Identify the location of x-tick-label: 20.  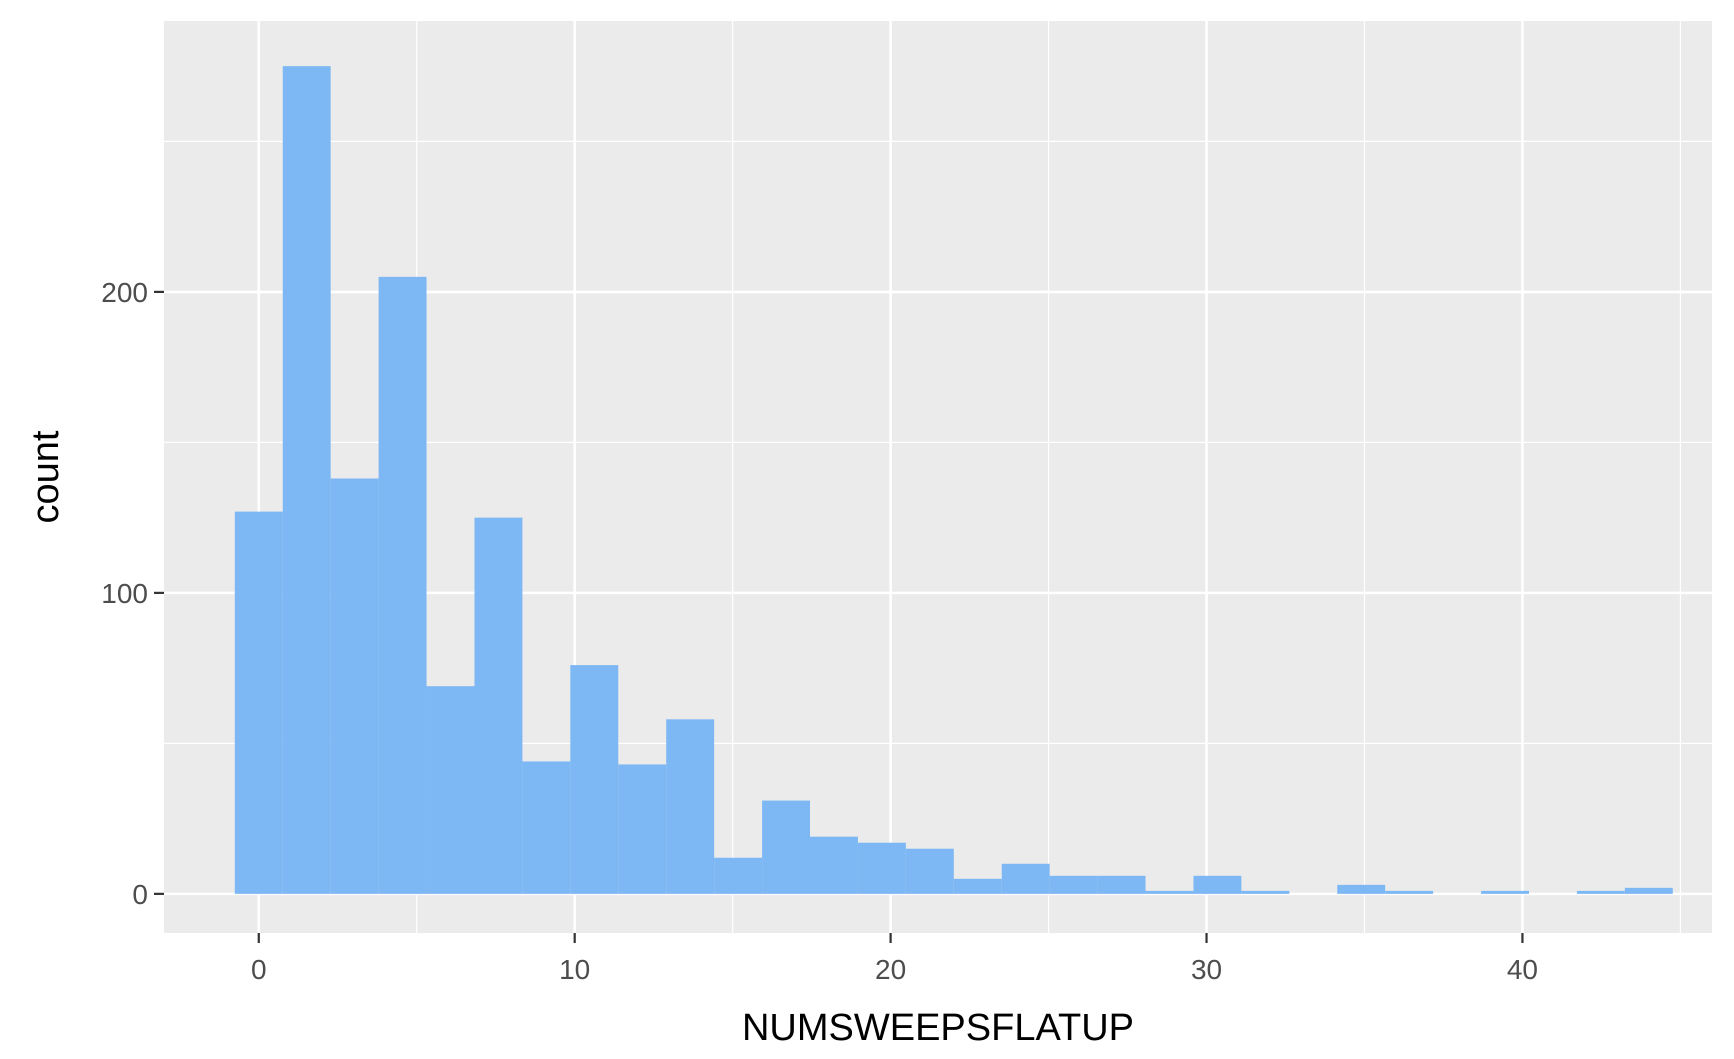
(890, 969).